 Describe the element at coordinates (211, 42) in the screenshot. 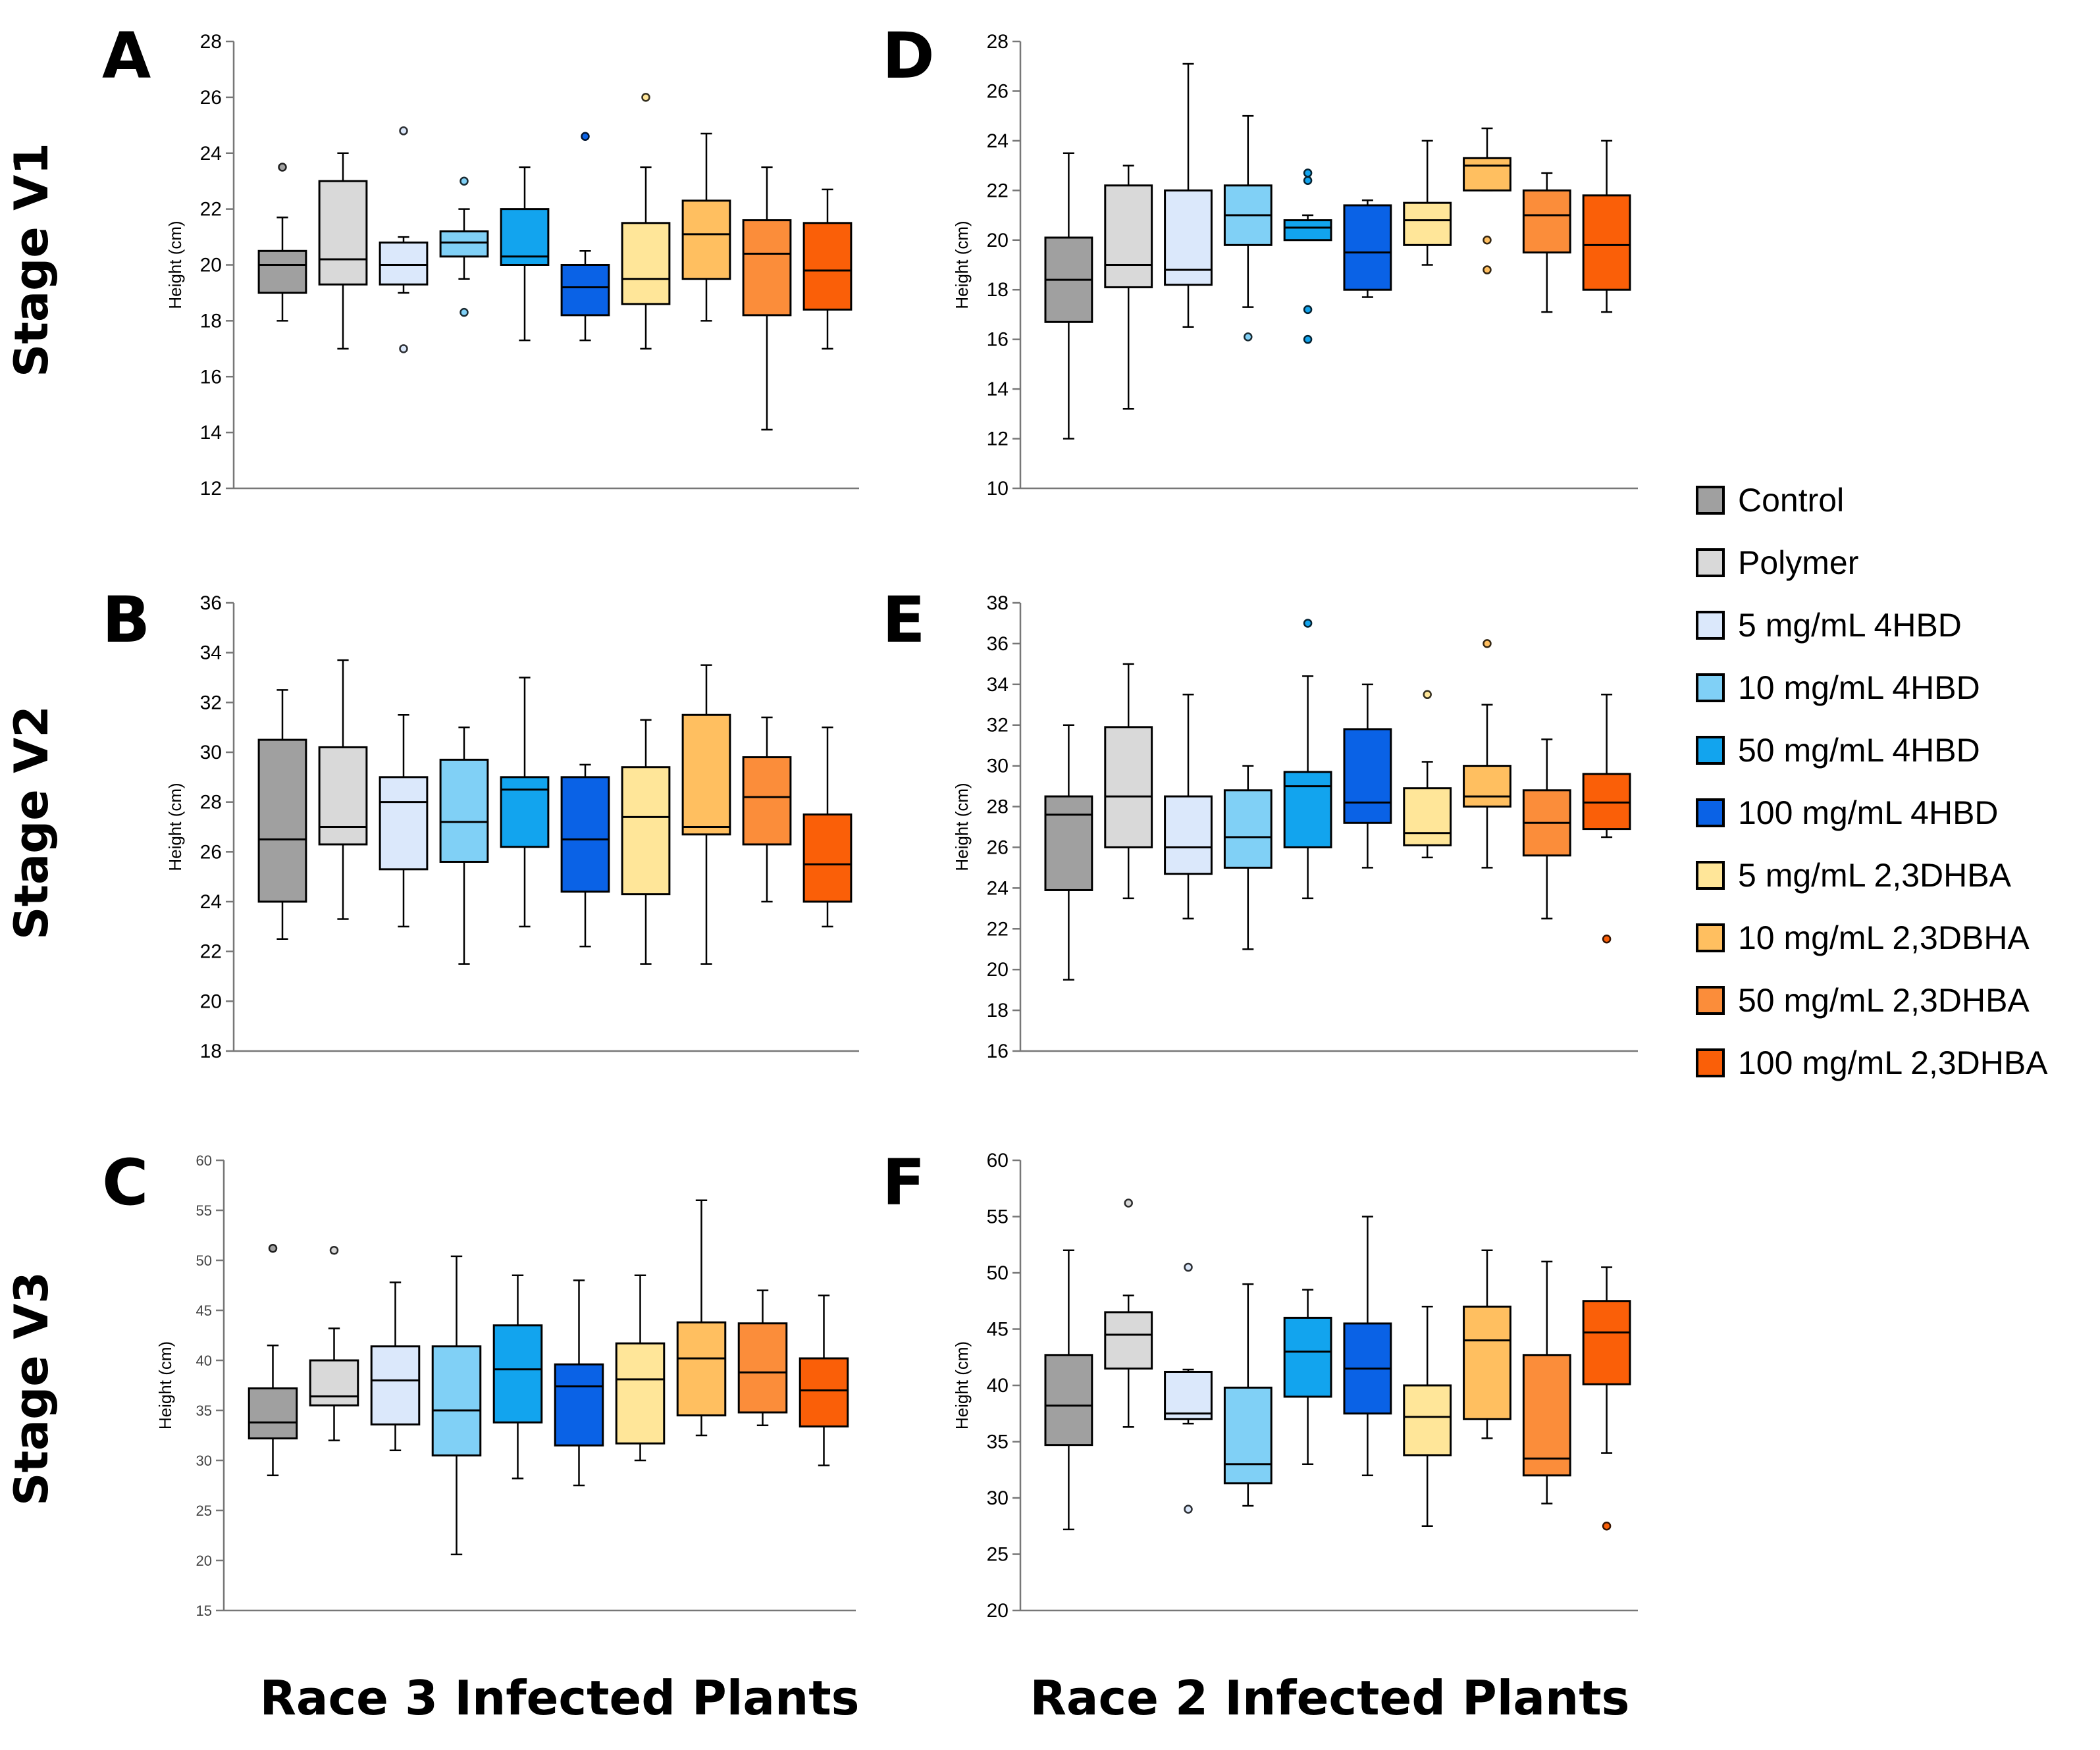

I see `y-tick-label: 28` at that location.